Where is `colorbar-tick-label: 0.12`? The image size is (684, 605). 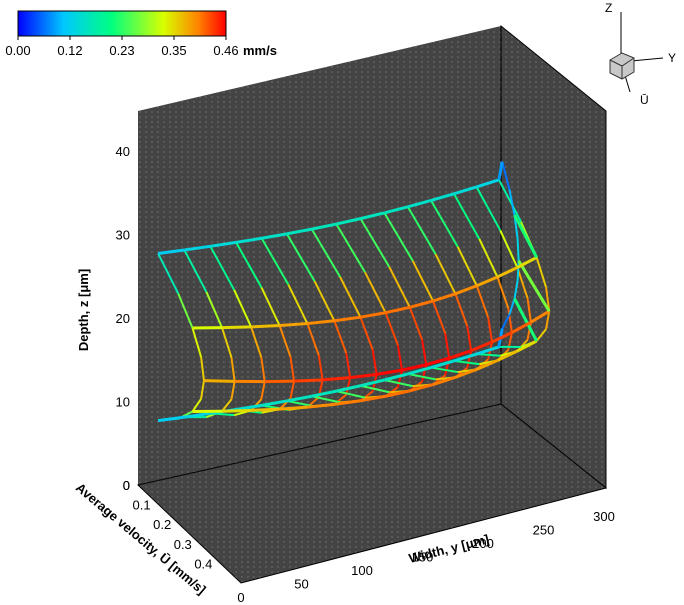 colorbar-tick-label: 0.12 is located at coordinates (69, 50).